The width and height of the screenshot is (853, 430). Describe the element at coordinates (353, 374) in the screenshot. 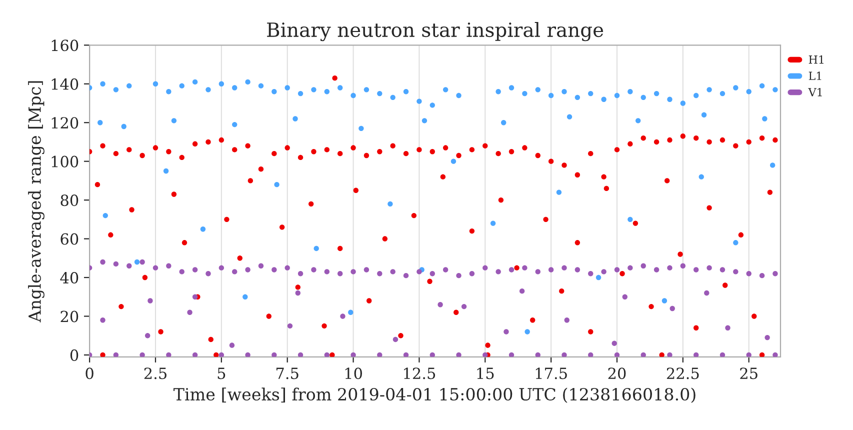

I see `x-tick-label: 10` at that location.